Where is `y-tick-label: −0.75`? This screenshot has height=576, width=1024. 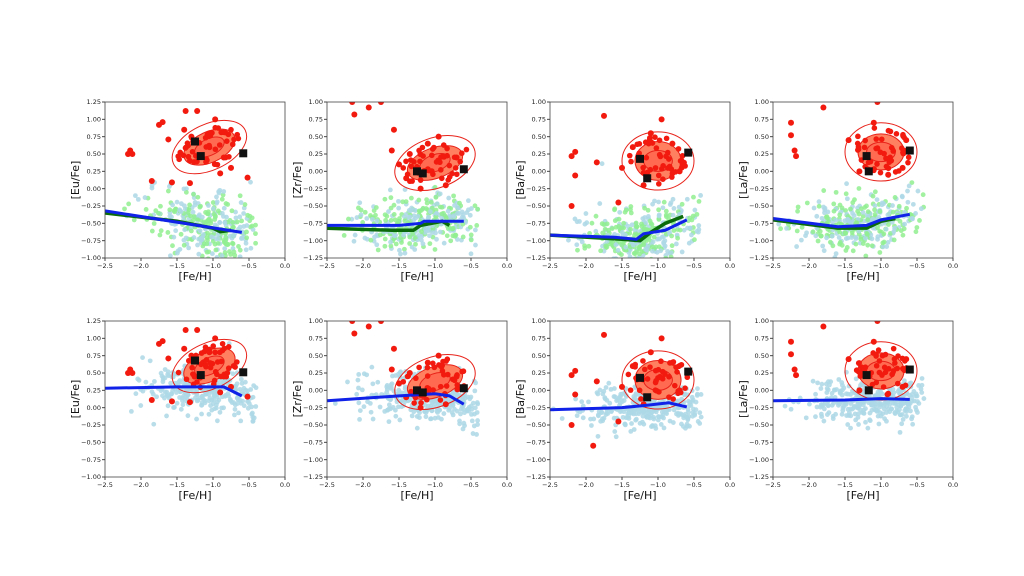
y-tick-label: −0.75 is located at coordinates (91, 241).